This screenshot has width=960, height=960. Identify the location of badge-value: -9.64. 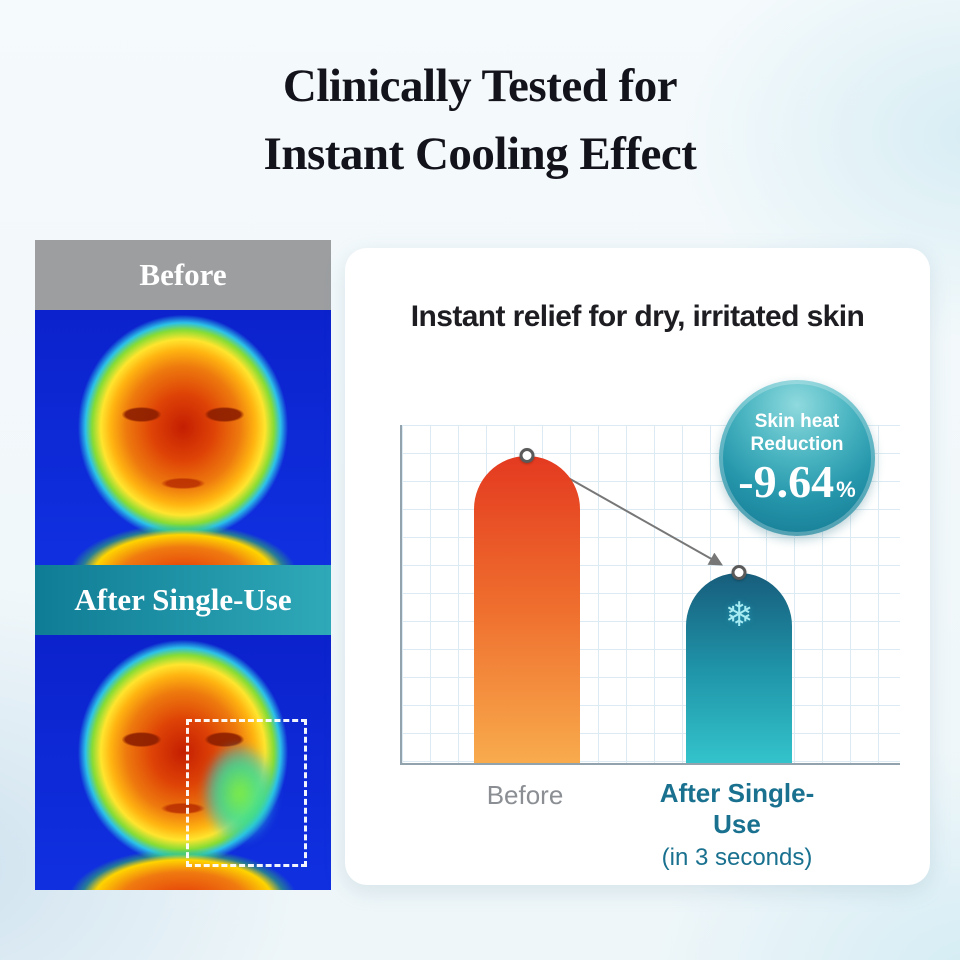
(786, 481).